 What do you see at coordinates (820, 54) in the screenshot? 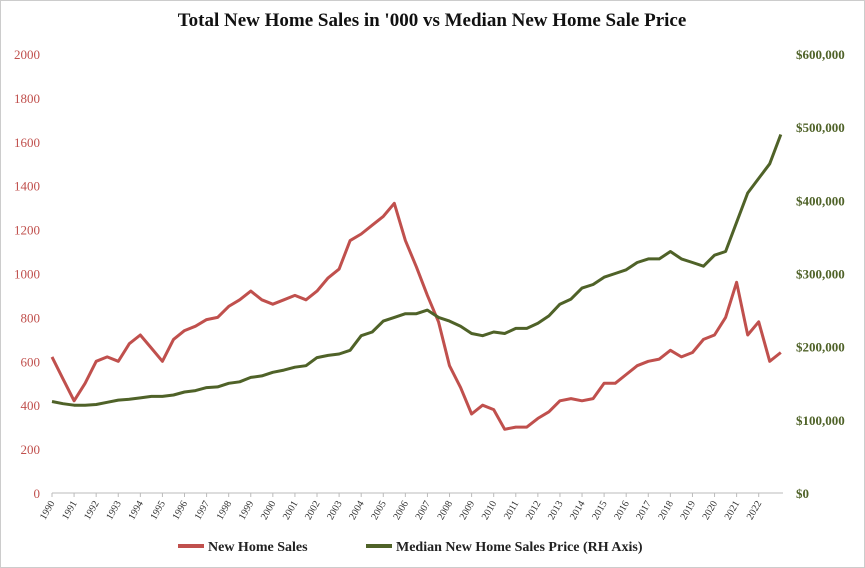
I see `y2-tick-label: $600,000` at bounding box center [820, 54].